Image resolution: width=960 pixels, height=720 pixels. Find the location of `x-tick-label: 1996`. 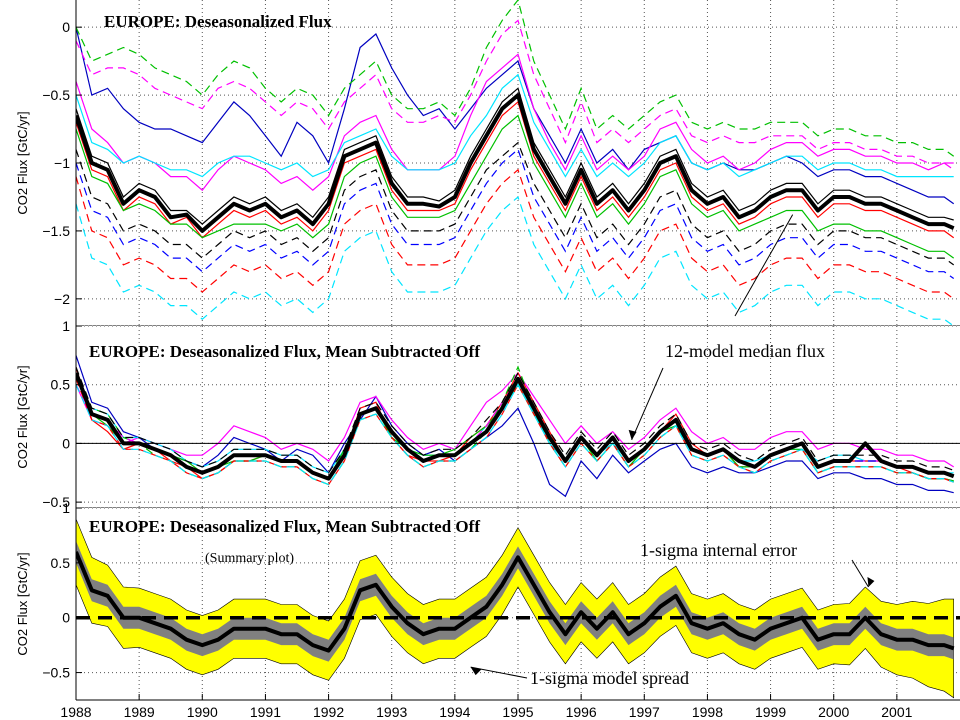

x-tick-label: 1996 is located at coordinates (581, 712).